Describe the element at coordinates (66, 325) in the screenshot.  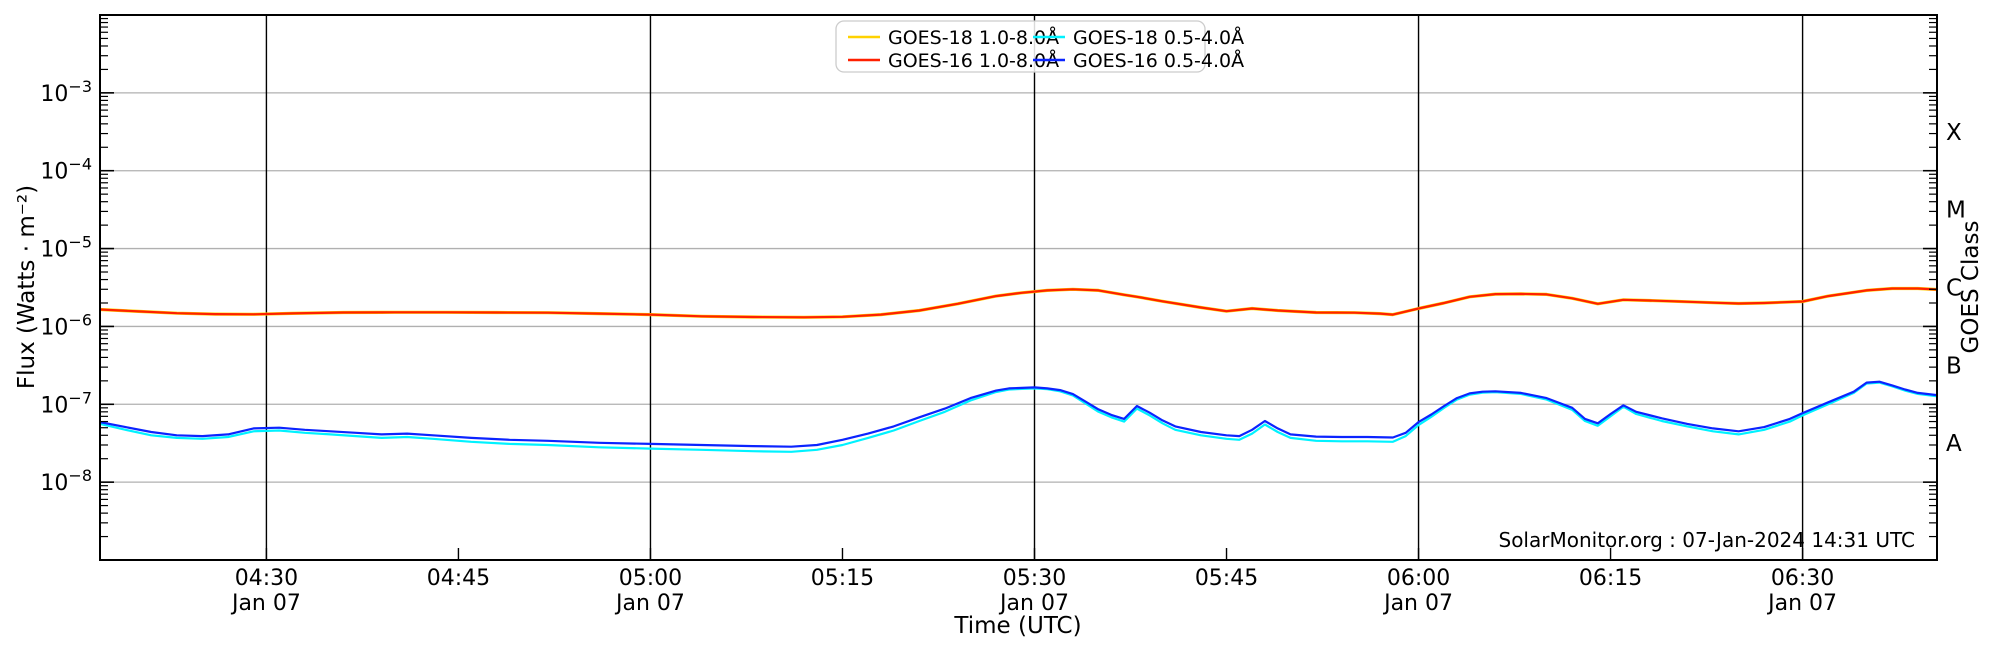
I see `y-tick-label: 10⁻⁶` at that location.